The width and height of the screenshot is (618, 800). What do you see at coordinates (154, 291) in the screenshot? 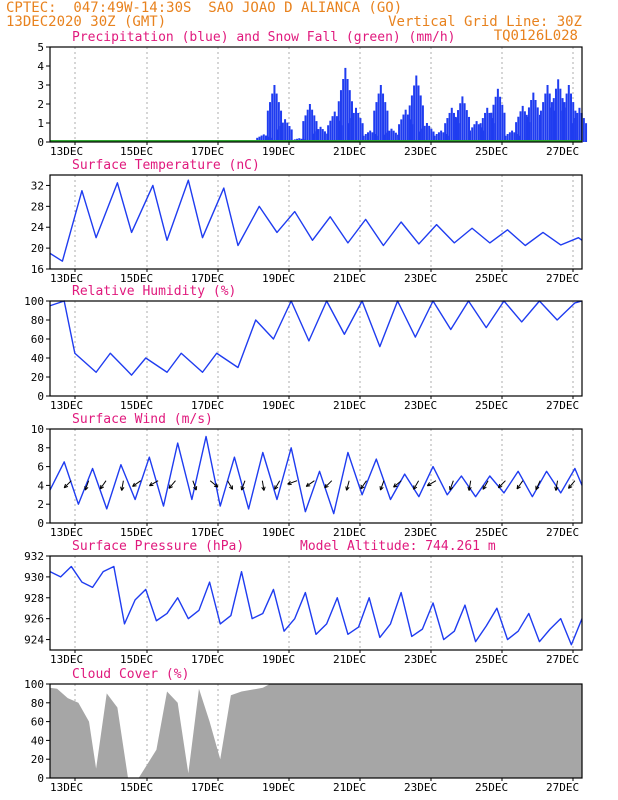
I see `panel-title: Relative Humidity (%)` at bounding box center [154, 291].